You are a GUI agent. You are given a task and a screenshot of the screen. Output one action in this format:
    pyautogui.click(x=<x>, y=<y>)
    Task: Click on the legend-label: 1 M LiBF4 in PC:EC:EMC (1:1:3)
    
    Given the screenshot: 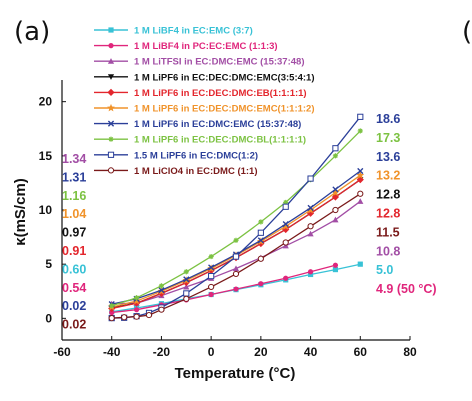 What is the action you would take?
    pyautogui.click(x=206, y=46)
    